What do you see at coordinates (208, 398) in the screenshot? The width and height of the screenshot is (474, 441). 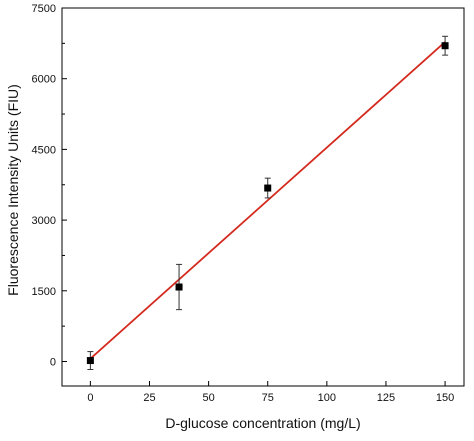 I see `x-tick-label: 50` at bounding box center [208, 398].